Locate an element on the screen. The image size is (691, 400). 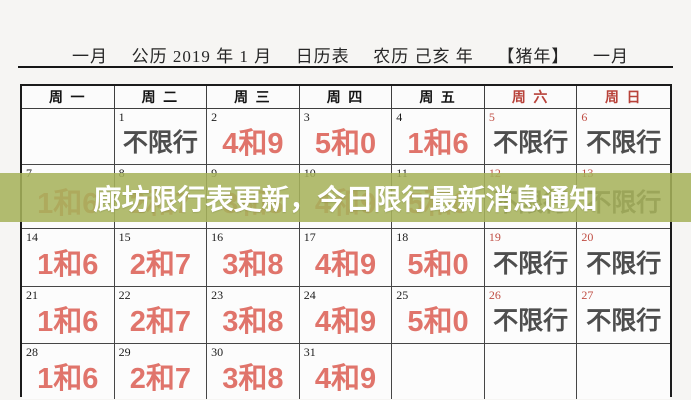
calendar-cell: 24 4和9 is located at coordinates (346, 315).